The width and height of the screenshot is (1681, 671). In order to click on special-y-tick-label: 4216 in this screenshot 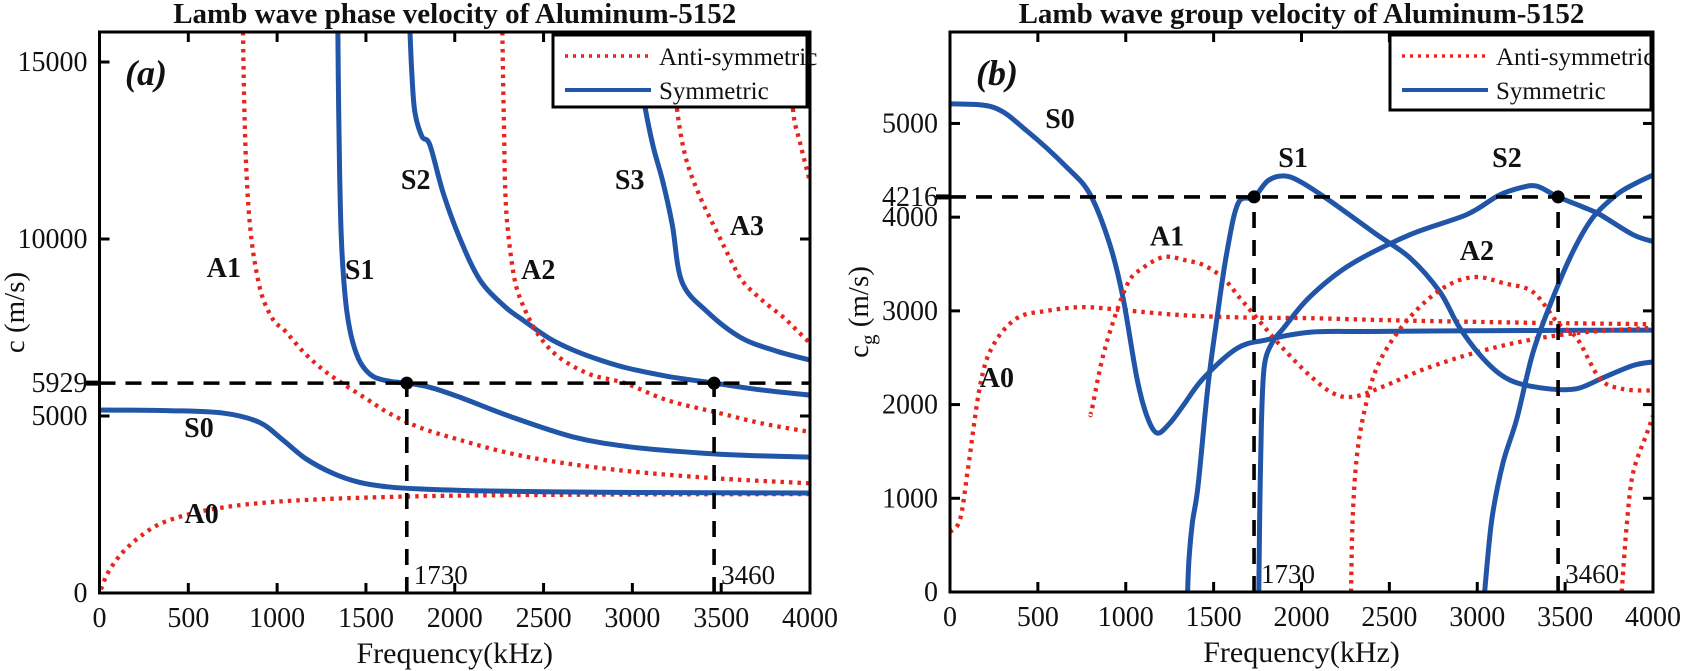, I will do `click(910, 197)`.